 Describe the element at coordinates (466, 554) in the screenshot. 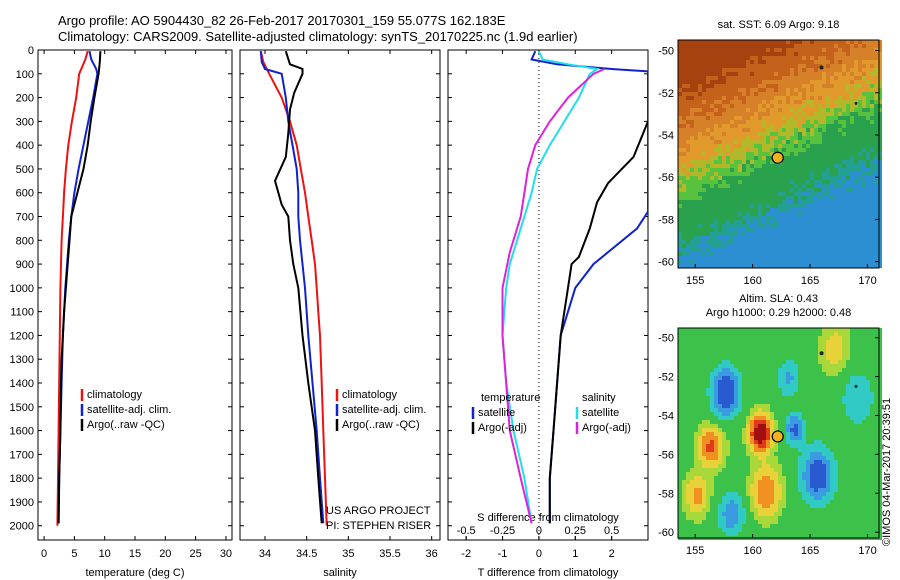

I see `x-tick-label: -2` at that location.